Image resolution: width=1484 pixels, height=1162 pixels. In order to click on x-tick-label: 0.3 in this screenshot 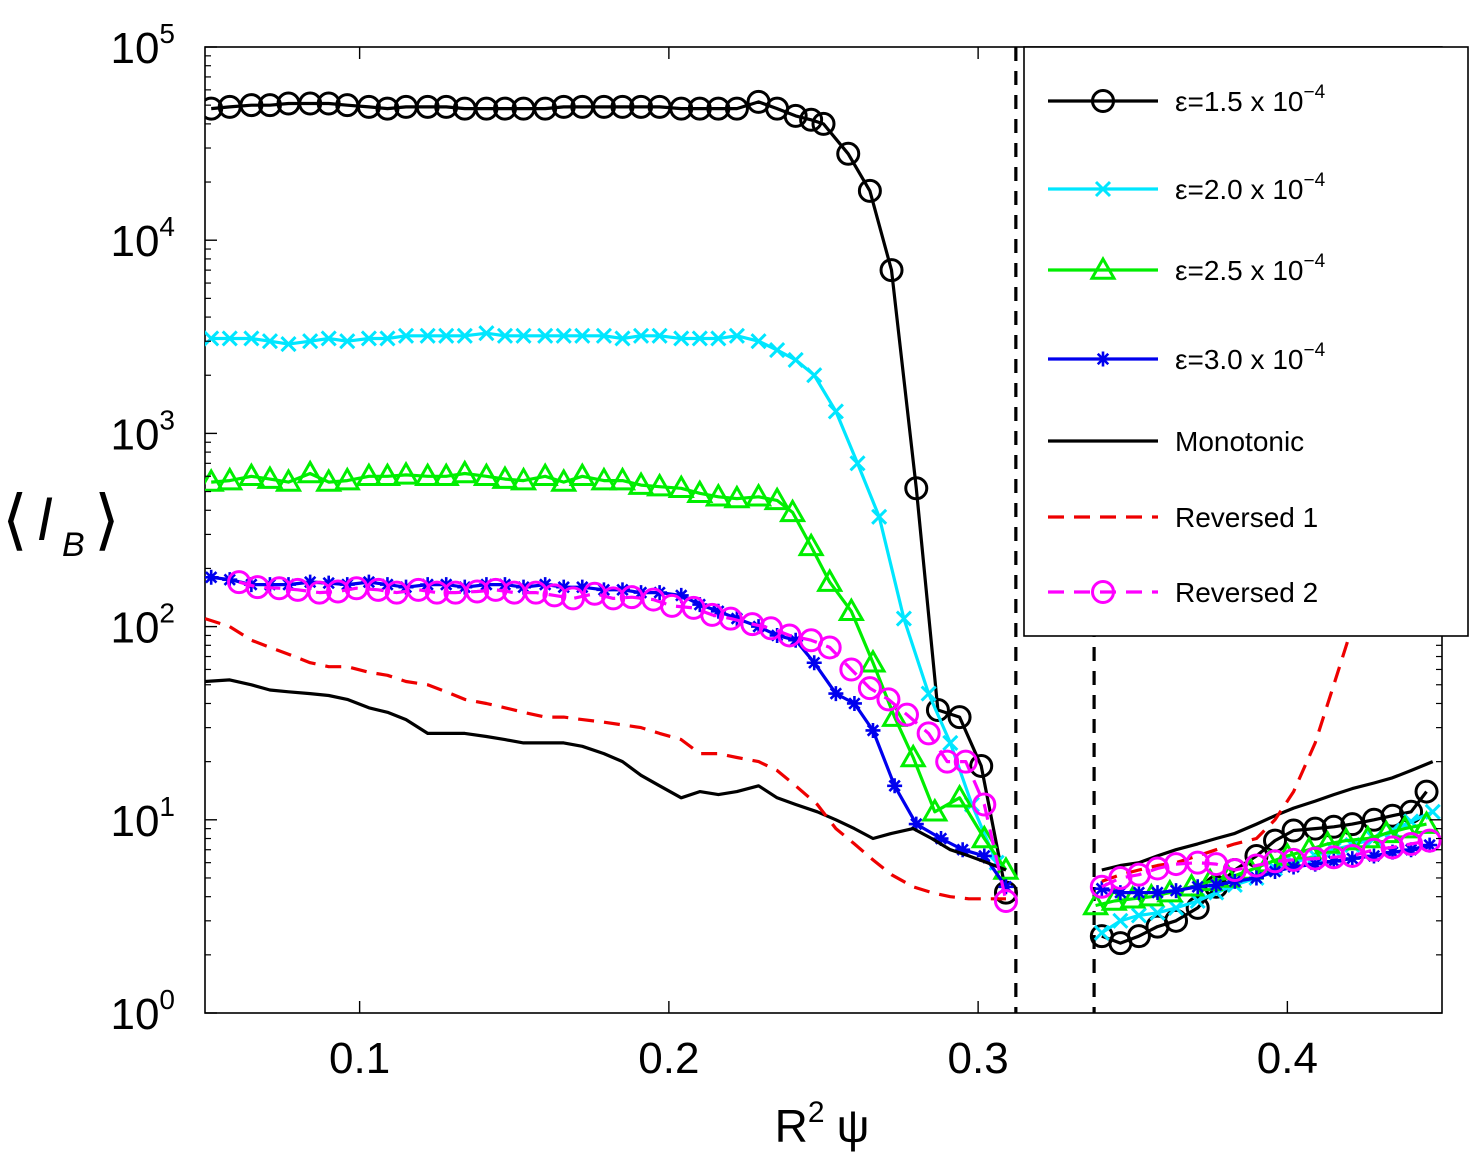, I will do `click(978, 1058)`.